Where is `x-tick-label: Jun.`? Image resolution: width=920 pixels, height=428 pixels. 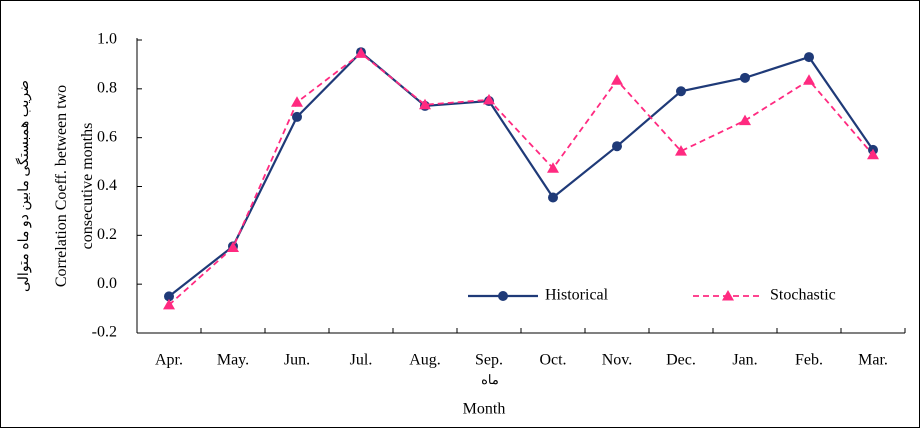
x-tick-label: Jun. is located at coordinates (297, 360).